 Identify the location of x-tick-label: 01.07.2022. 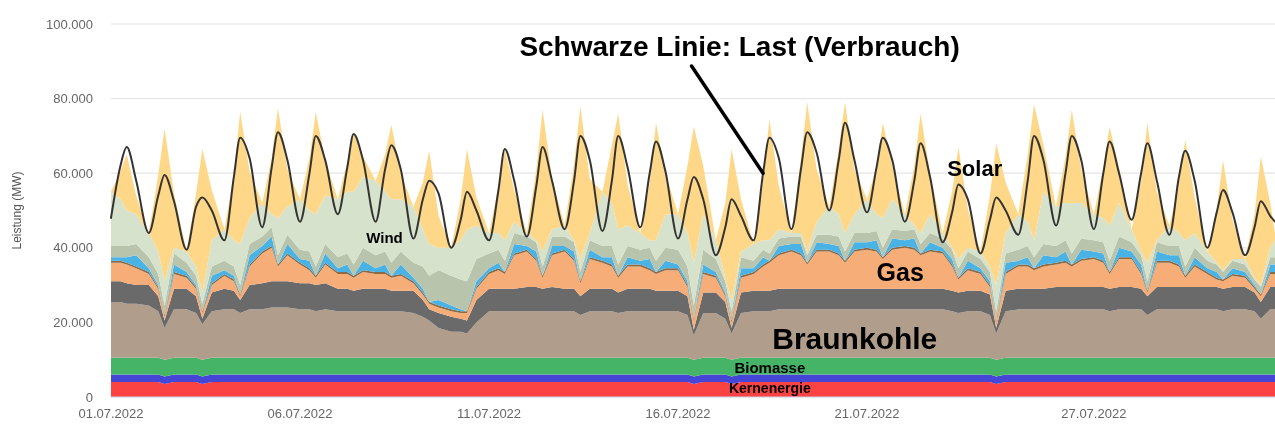
(111, 413).